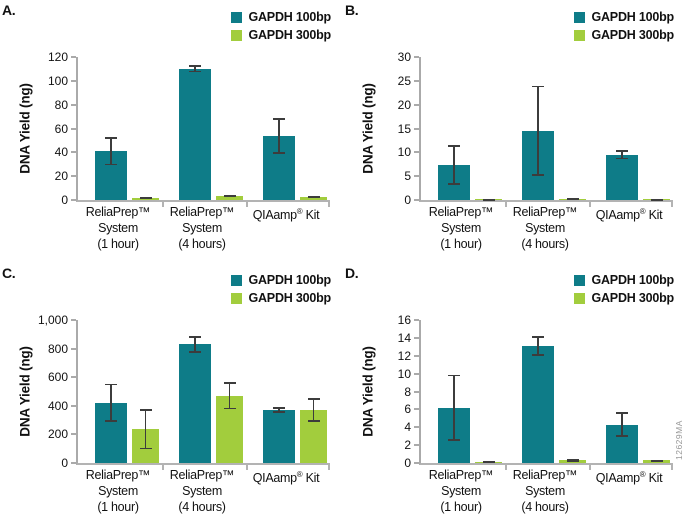 Image resolution: width=686 pixels, height=526 pixels. What do you see at coordinates (9, 10) in the screenshot?
I see `panel-label-a: A.` at bounding box center [9, 10].